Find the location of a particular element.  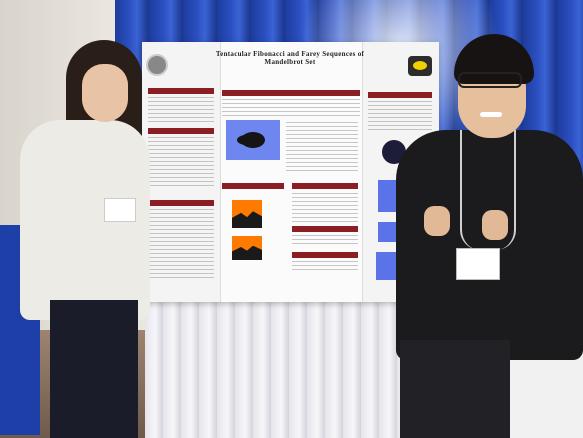

glasses is located at coordinates (490, 80).